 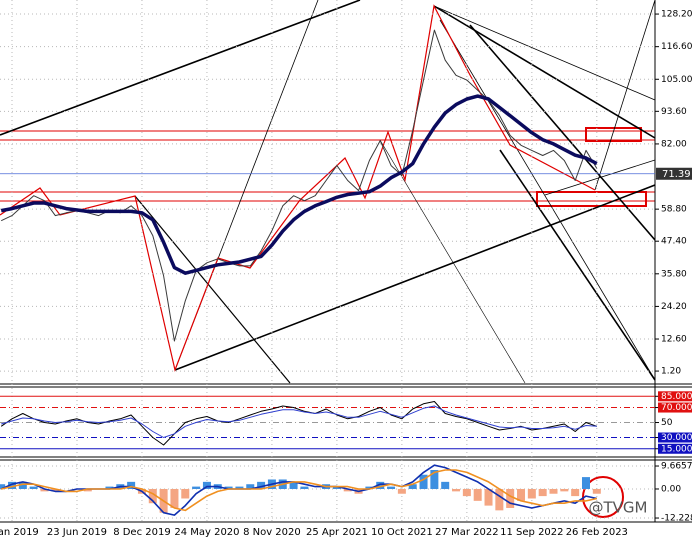 What do you see at coordinates (77, 532) in the screenshot?
I see `x-tick-label: 23 Jun 2019` at bounding box center [77, 532].